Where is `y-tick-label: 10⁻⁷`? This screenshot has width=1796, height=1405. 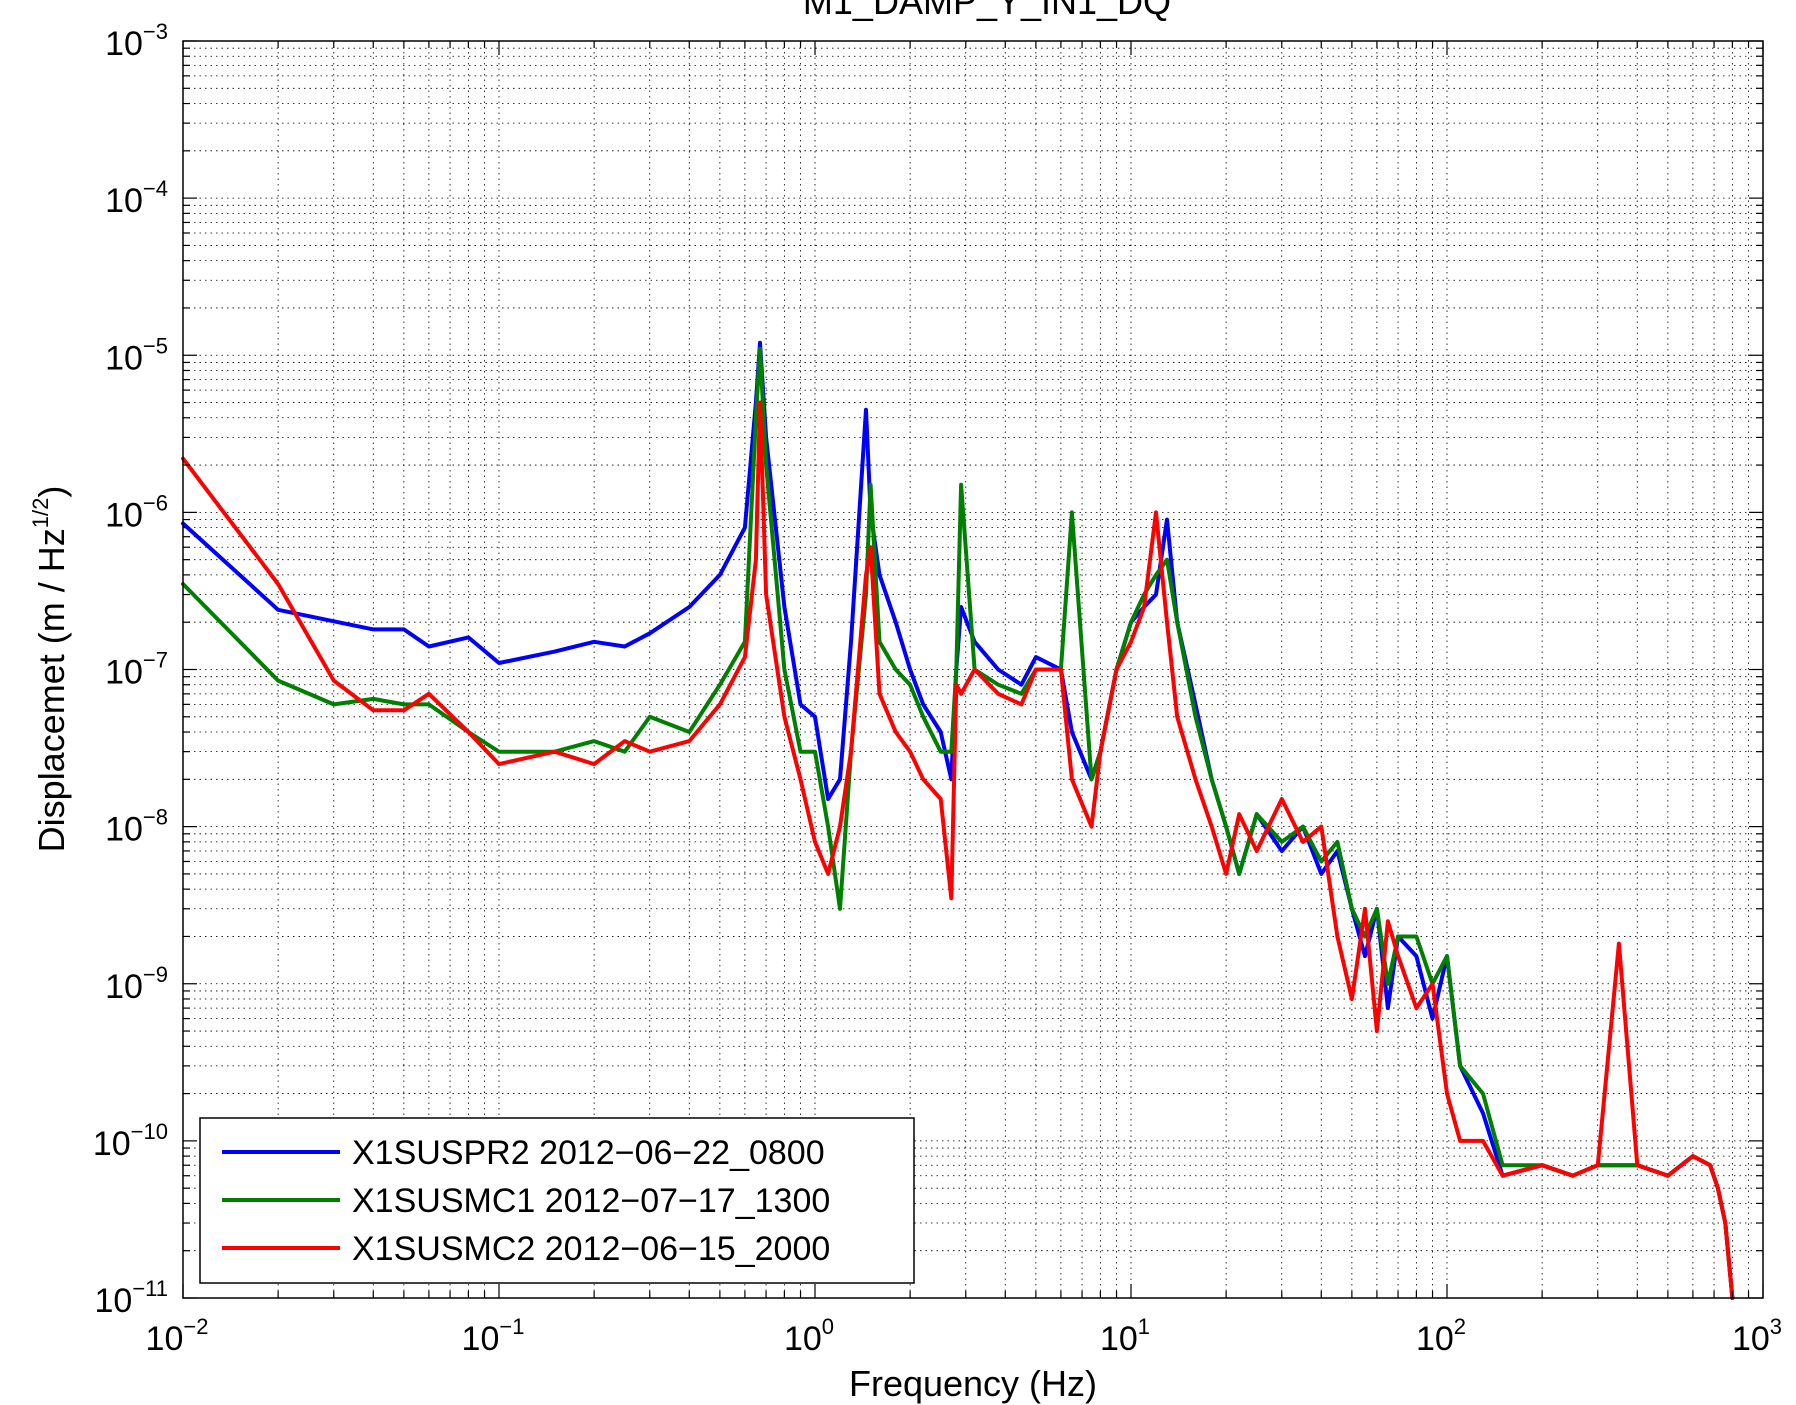 y-tick-label: 10⁻⁷ is located at coordinates (136, 670).